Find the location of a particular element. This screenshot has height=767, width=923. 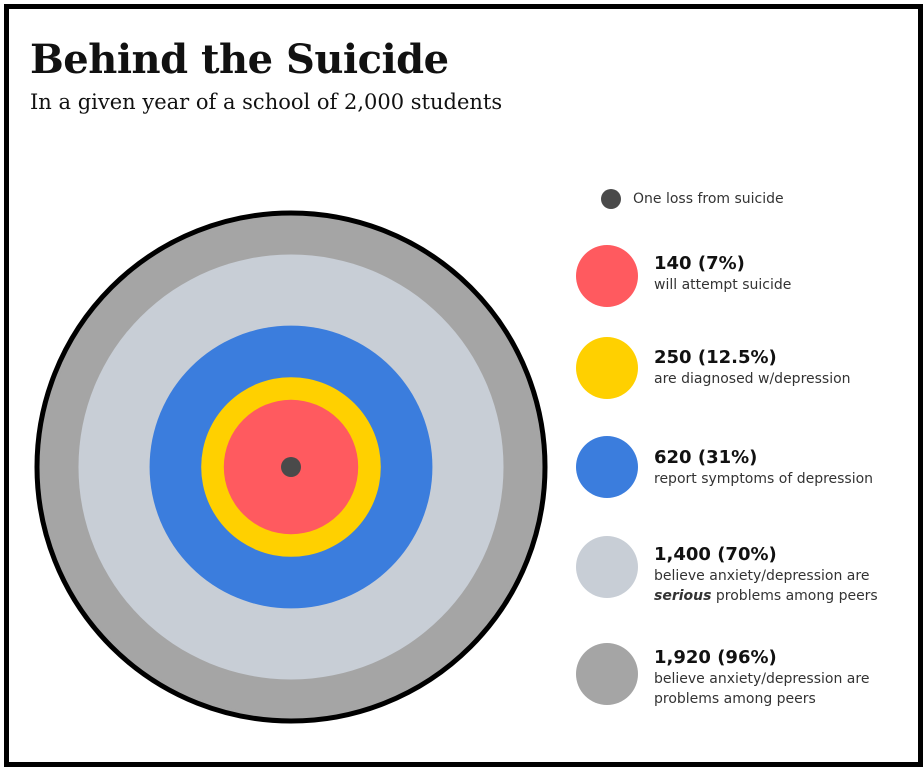

legend-desc-serious-line2: serious problems among peers is located at coordinates (766, 596).